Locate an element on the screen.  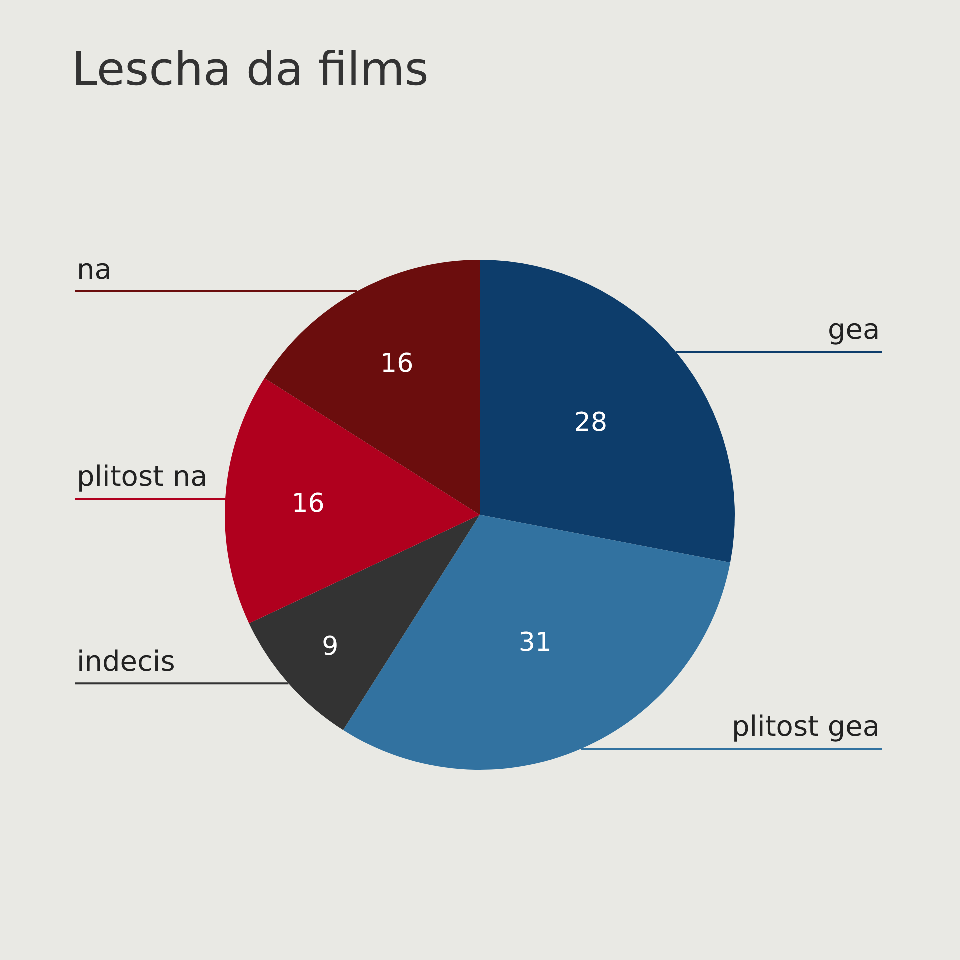
chart-title: Lescha da films is located at coordinates (250, 69).